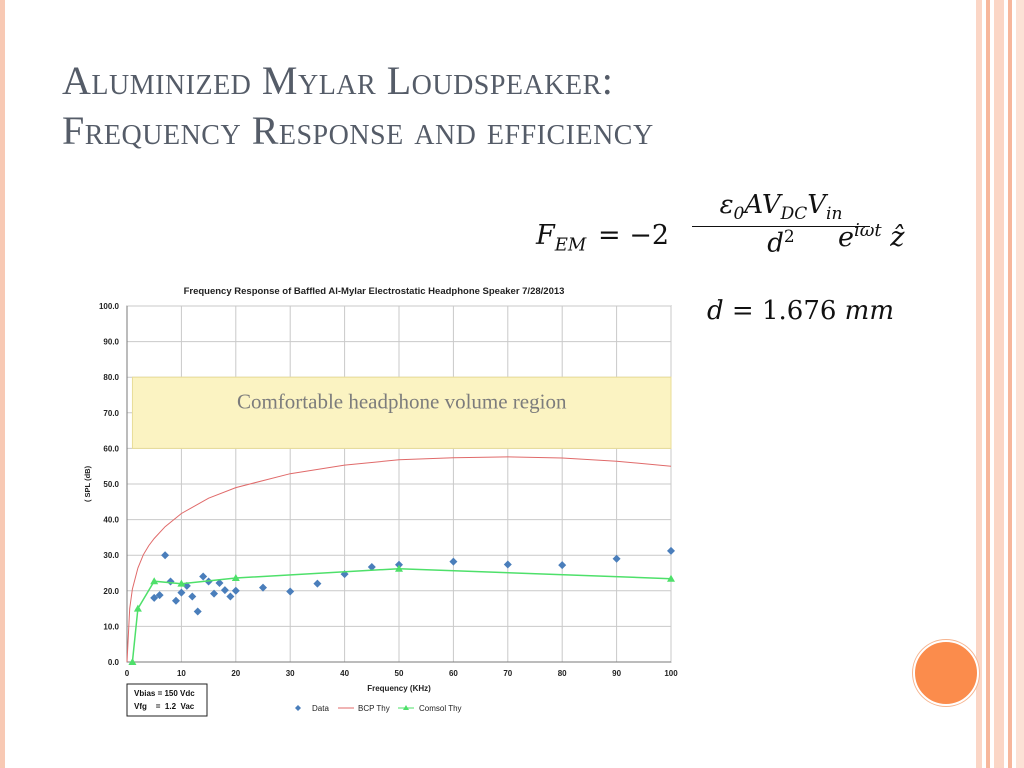  I want to click on slide-title-line-1: Aluminized Mylar Loudspeaker:, so click(338, 80).